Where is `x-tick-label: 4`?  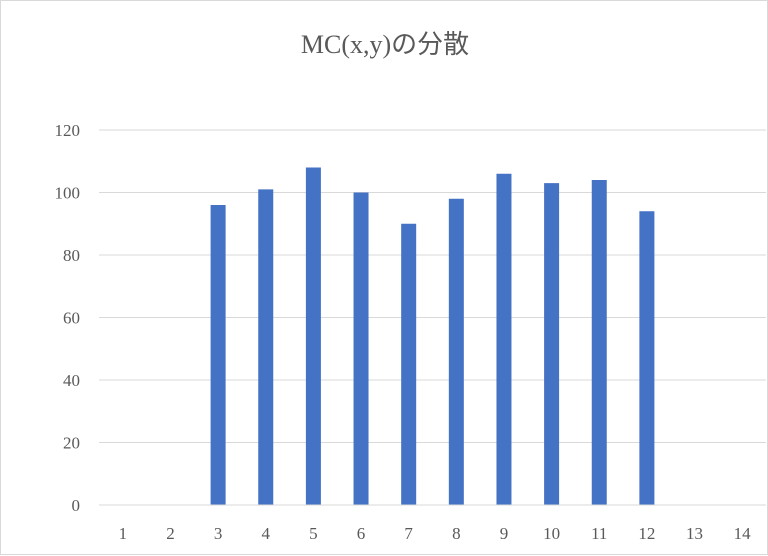 x-tick-label: 4 is located at coordinates (266, 533).